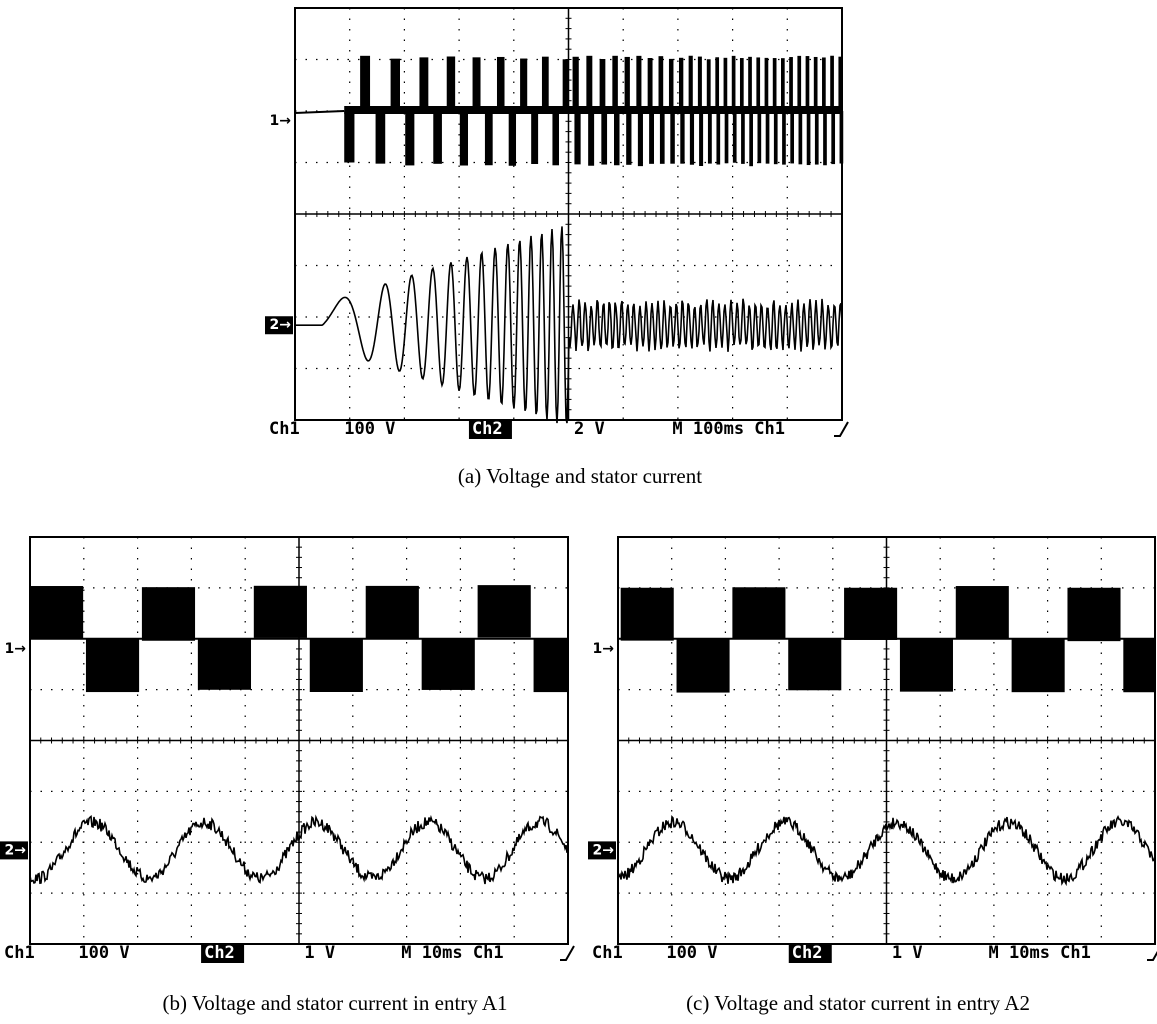 The height and width of the screenshot is (1024, 1157). Describe the element at coordinates (589, 429) in the screenshot. I see `readout-ch2-scale: 2 V` at that location.